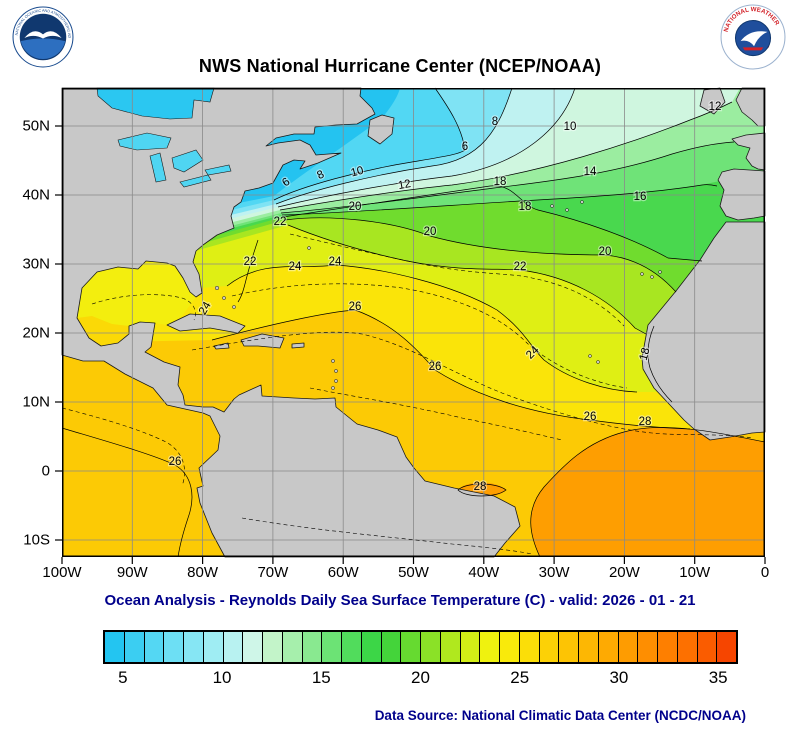 The image size is (800, 737). Describe the element at coordinates (741, 194) in the screenshot. I see `land-iberia` at that location.